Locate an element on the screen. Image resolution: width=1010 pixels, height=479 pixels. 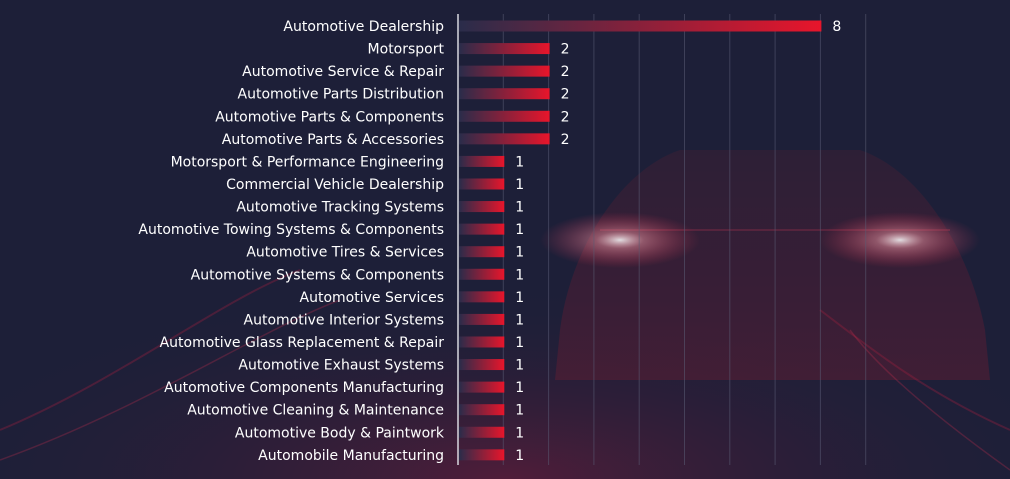
category-label: Automotive Exhaust Systems is located at coordinates (341, 366).